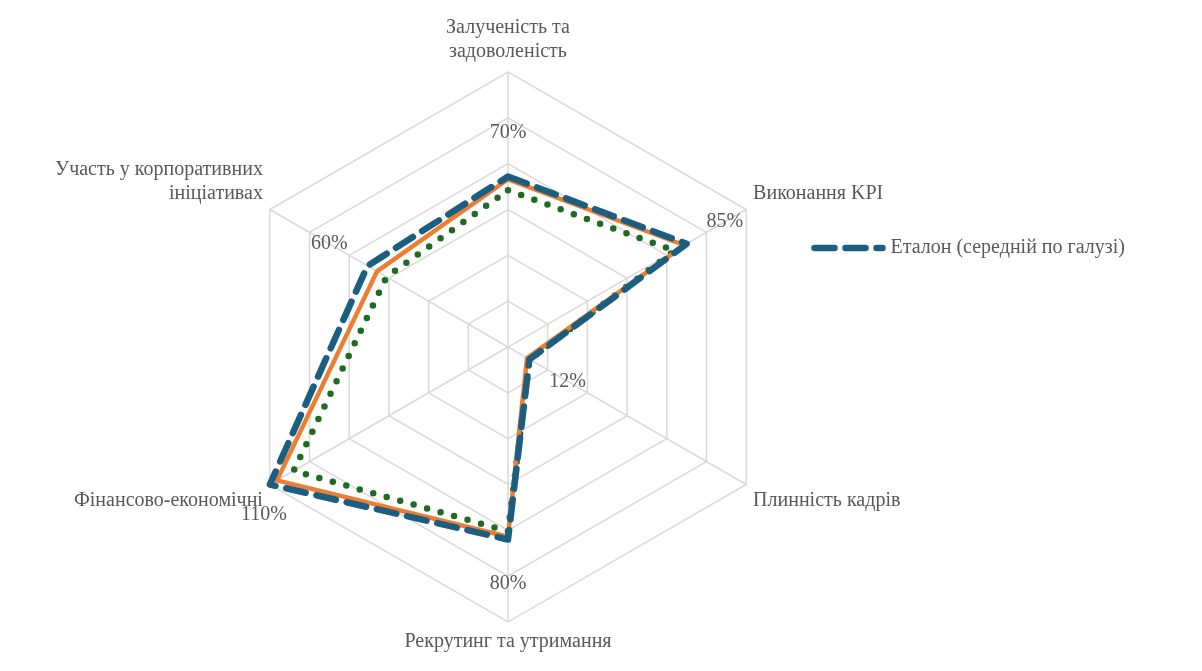 This screenshot has width=1202, height=671. What do you see at coordinates (508, 581) in the screenshot?
I see `text: 80%` at bounding box center [508, 581].